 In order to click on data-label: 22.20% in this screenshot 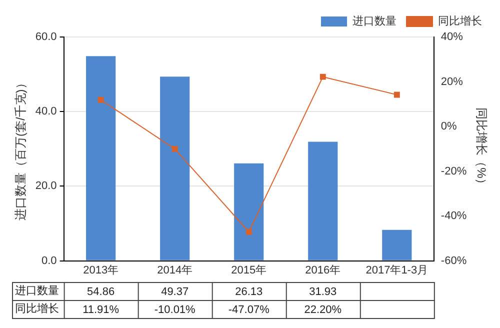, I will do `click(323, 310)`.